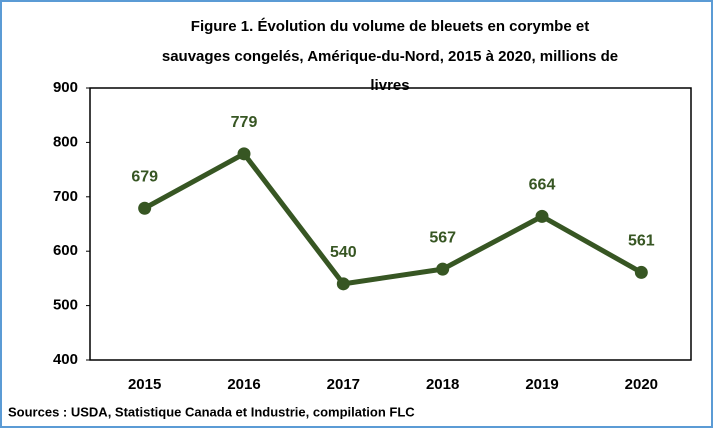  What do you see at coordinates (144, 384) in the screenshot?
I see `x-tick-label: 2015` at bounding box center [144, 384].